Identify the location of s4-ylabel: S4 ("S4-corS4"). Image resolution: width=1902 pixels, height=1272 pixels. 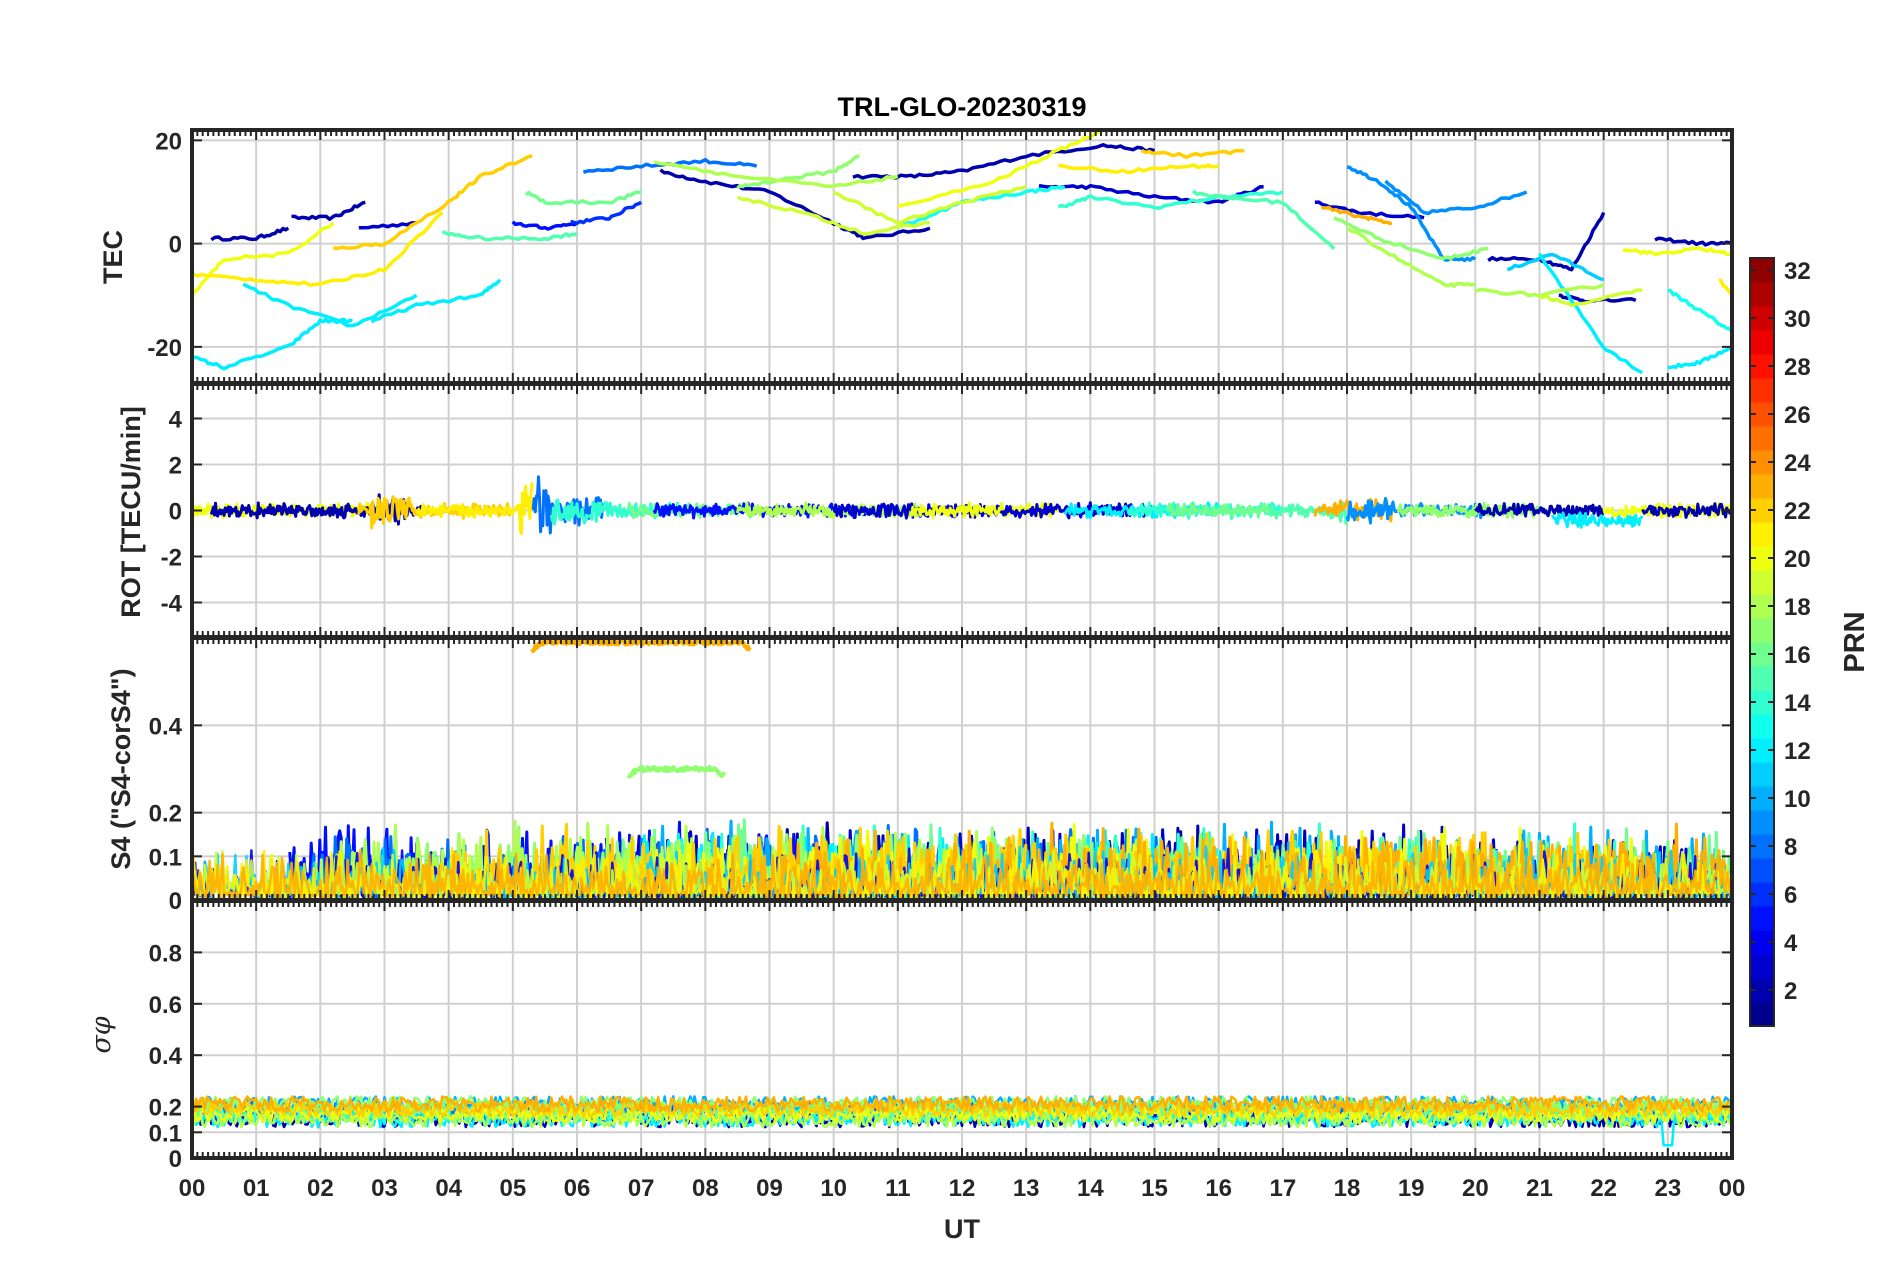
(121, 768).